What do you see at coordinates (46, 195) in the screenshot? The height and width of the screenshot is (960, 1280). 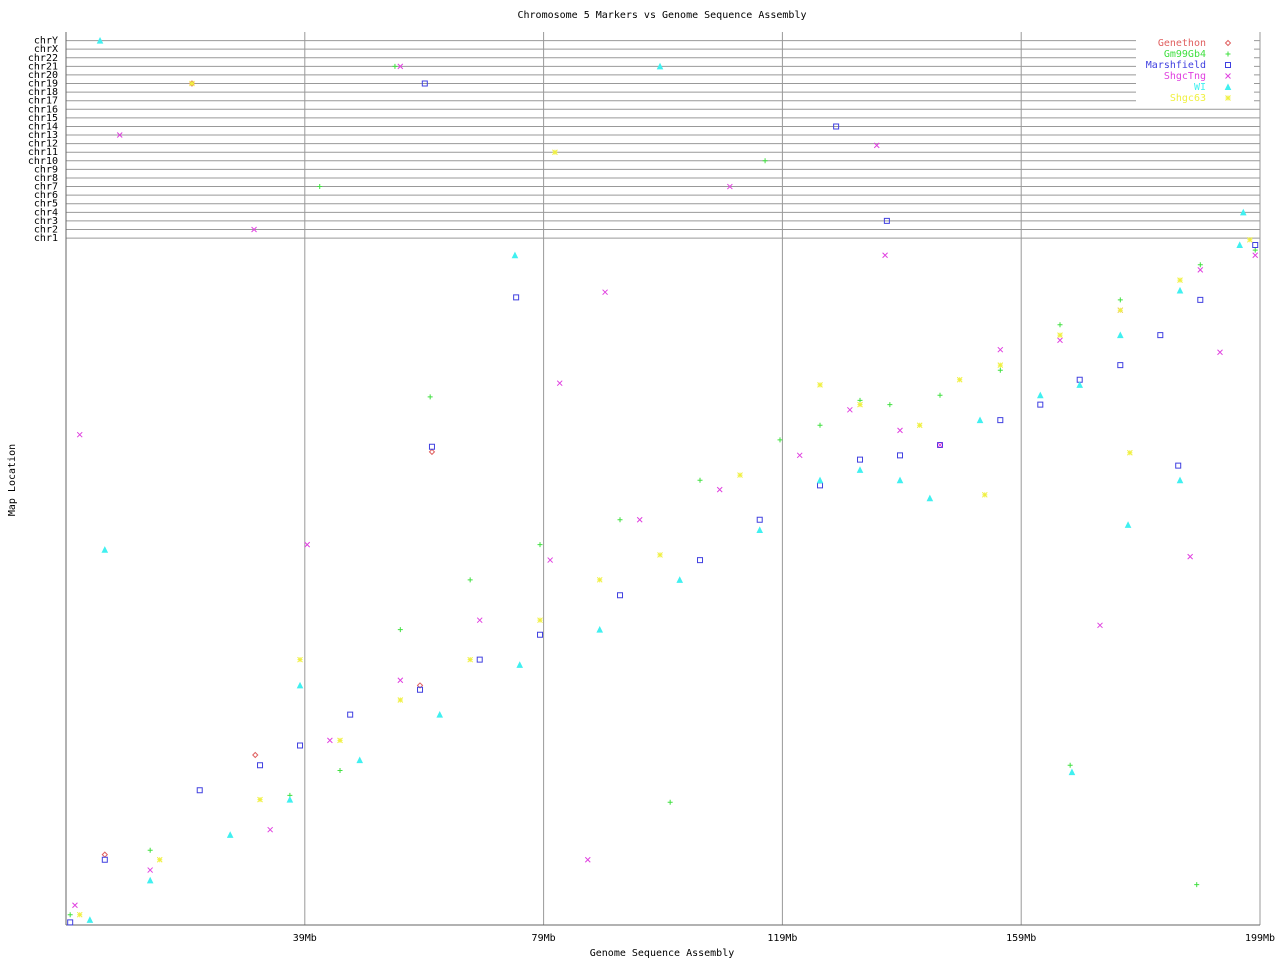 I see `y-tick-label: chr6` at bounding box center [46, 195].